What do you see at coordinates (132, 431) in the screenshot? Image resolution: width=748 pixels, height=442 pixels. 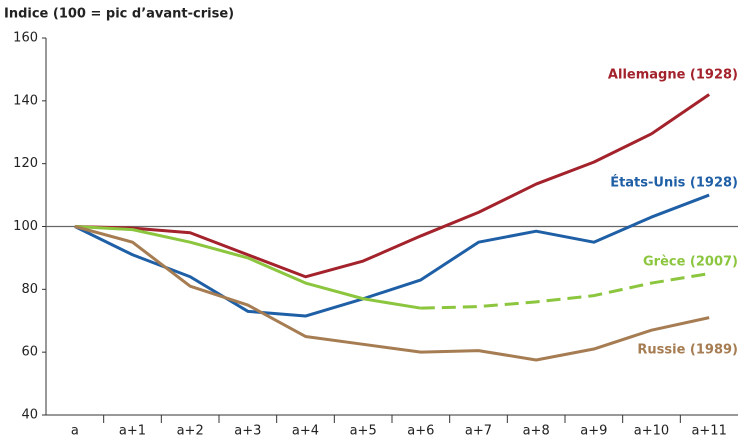 I see `x-tick-label: a+1` at bounding box center [132, 431].